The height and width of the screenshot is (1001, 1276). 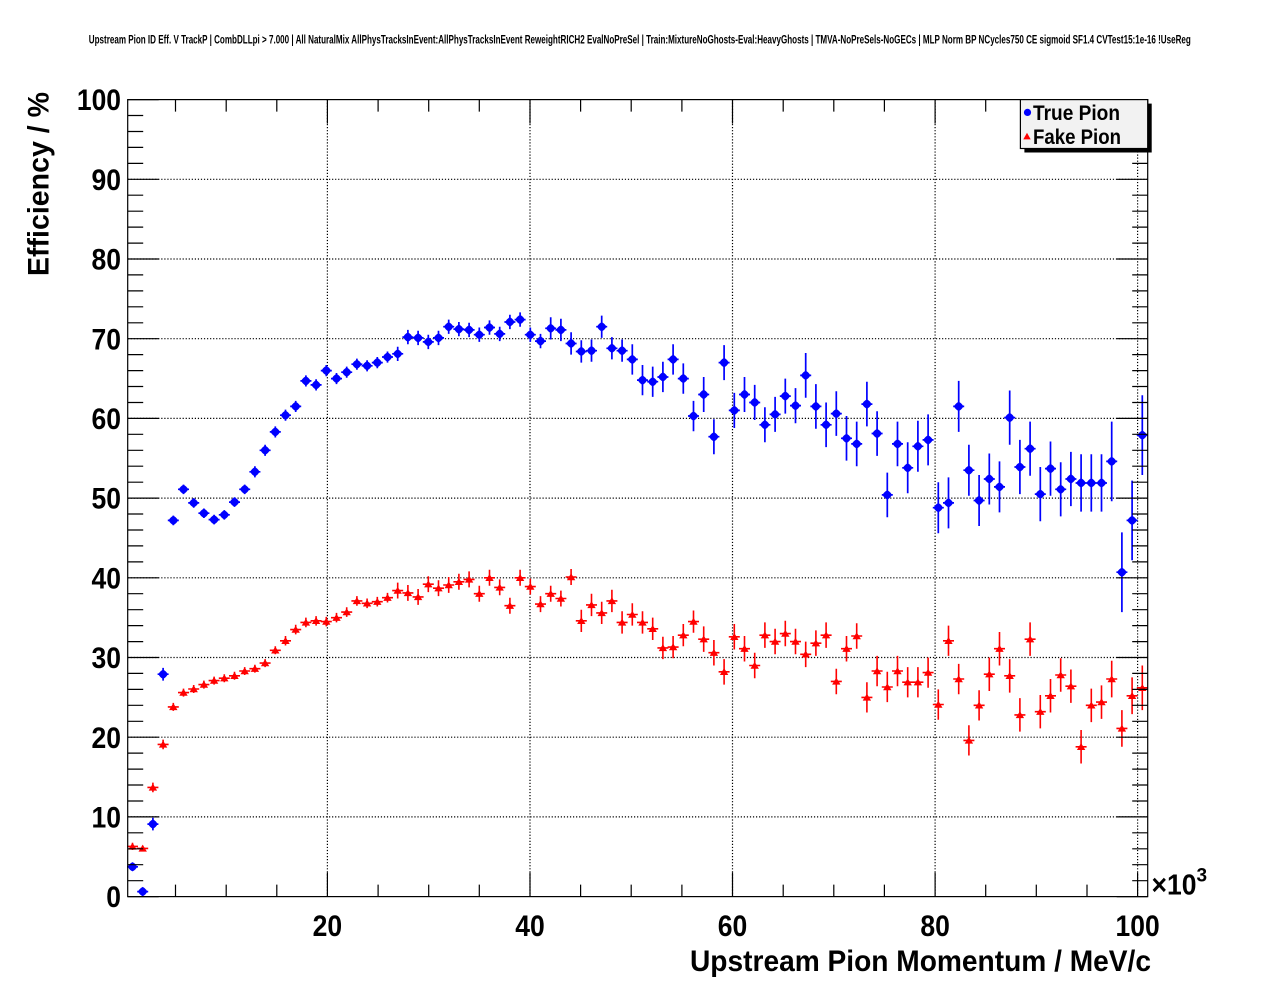 What do you see at coordinates (920, 961) in the screenshot?
I see `svg-text: Upstream Pion Momentum / MeV/c` at bounding box center [920, 961].